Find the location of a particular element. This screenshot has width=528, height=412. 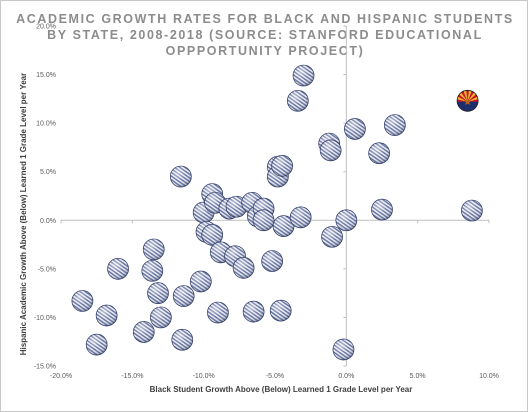

y-tick-label: 0.0% is located at coordinates (48, 221).